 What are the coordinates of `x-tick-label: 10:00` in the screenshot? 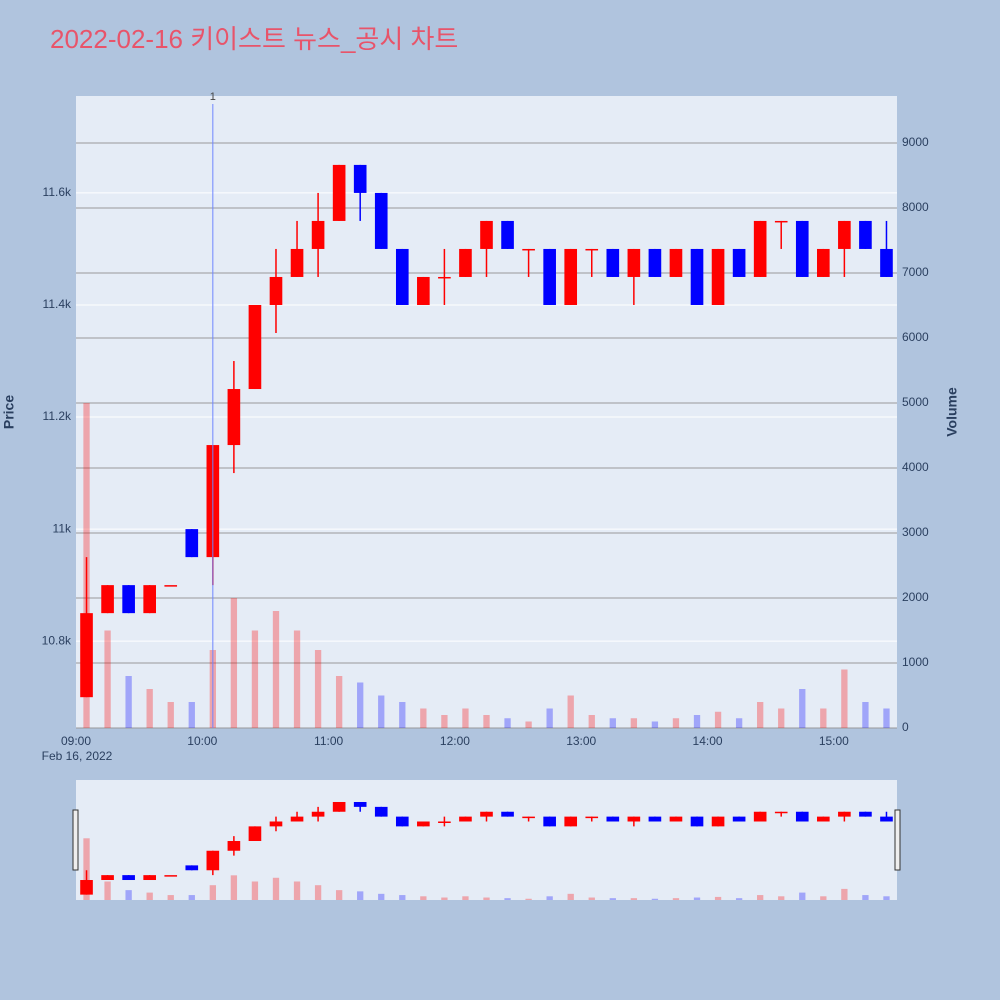 It's located at (202, 741).